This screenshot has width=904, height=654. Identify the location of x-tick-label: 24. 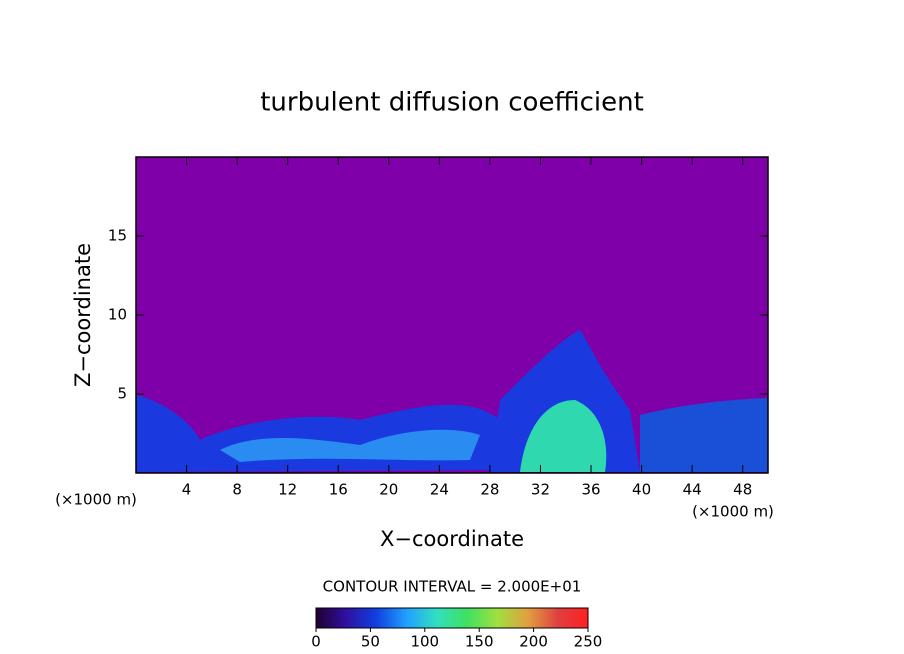
(439, 490).